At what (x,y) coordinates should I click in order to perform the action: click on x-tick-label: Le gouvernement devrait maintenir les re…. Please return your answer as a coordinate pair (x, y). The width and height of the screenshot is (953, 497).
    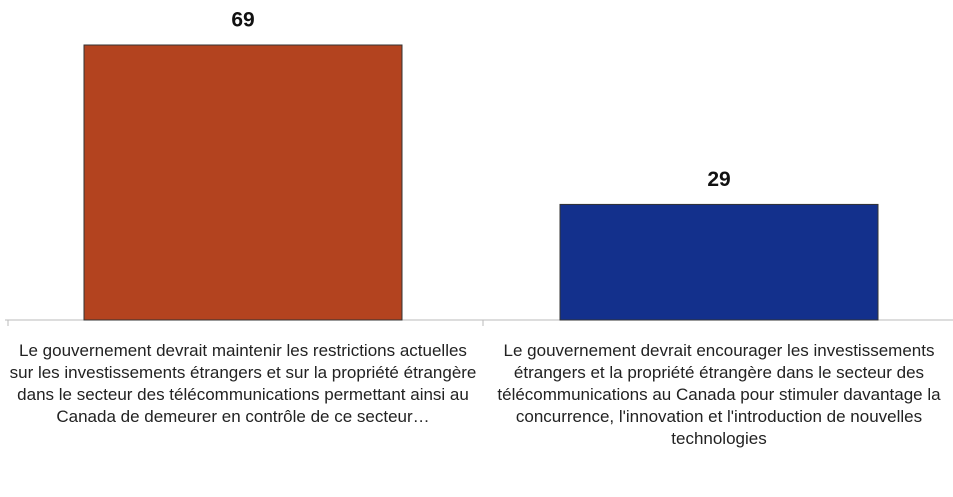
    Looking at the image, I should click on (243, 383).